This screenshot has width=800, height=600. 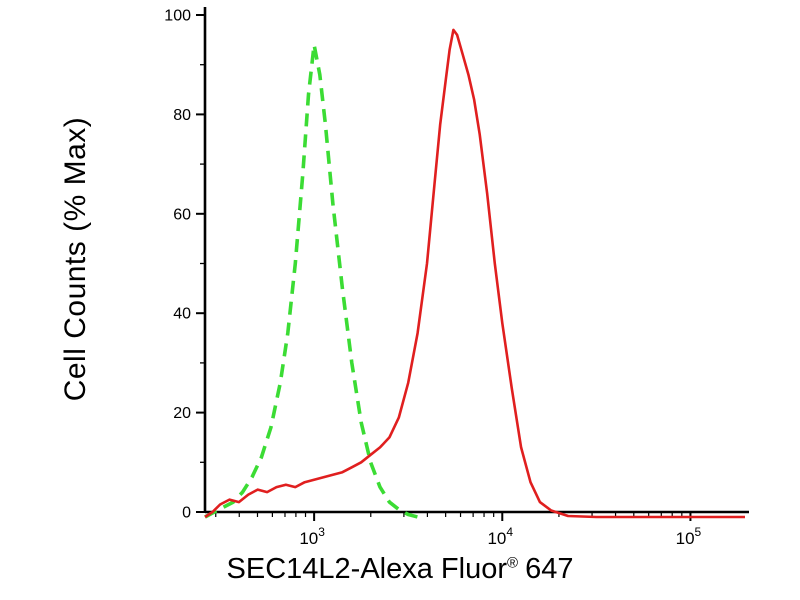 I want to click on x-axis-title: SEC14L2-Alexa Fluor® 647, so click(x=400, y=569).